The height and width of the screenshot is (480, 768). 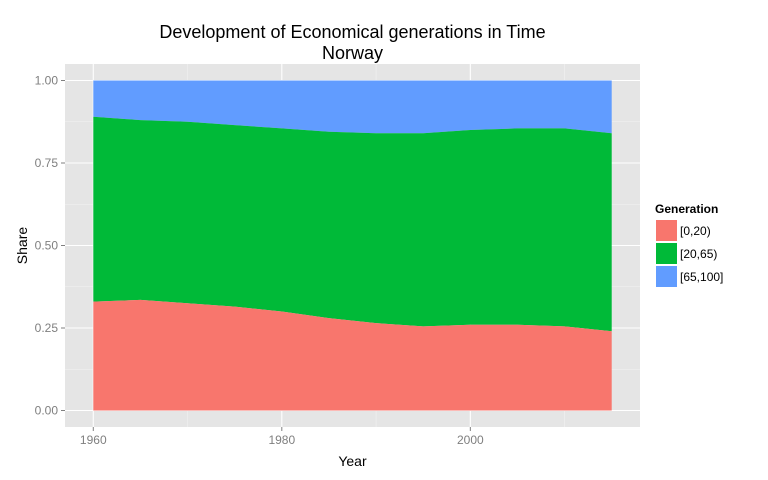 I want to click on x-tick-label: 1960, so click(x=93, y=440).